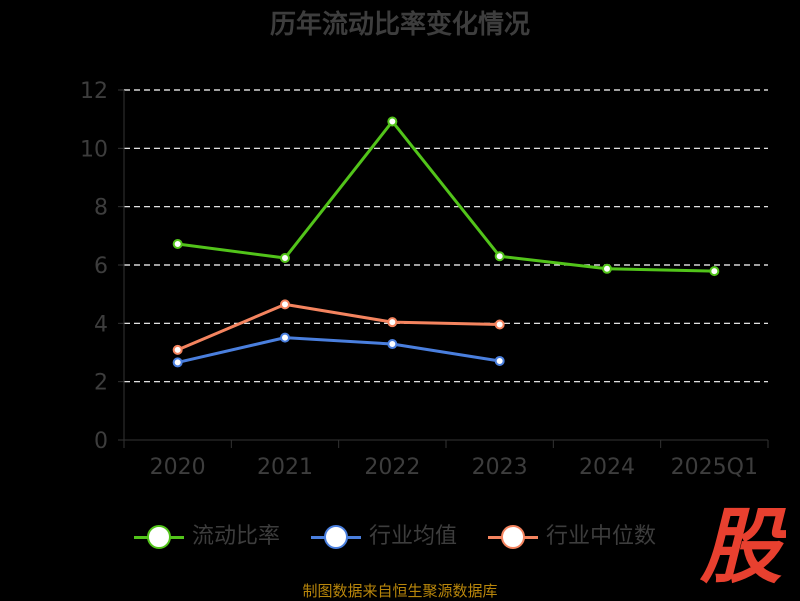  I want to click on legend-label: 流动比率, so click(236, 536).